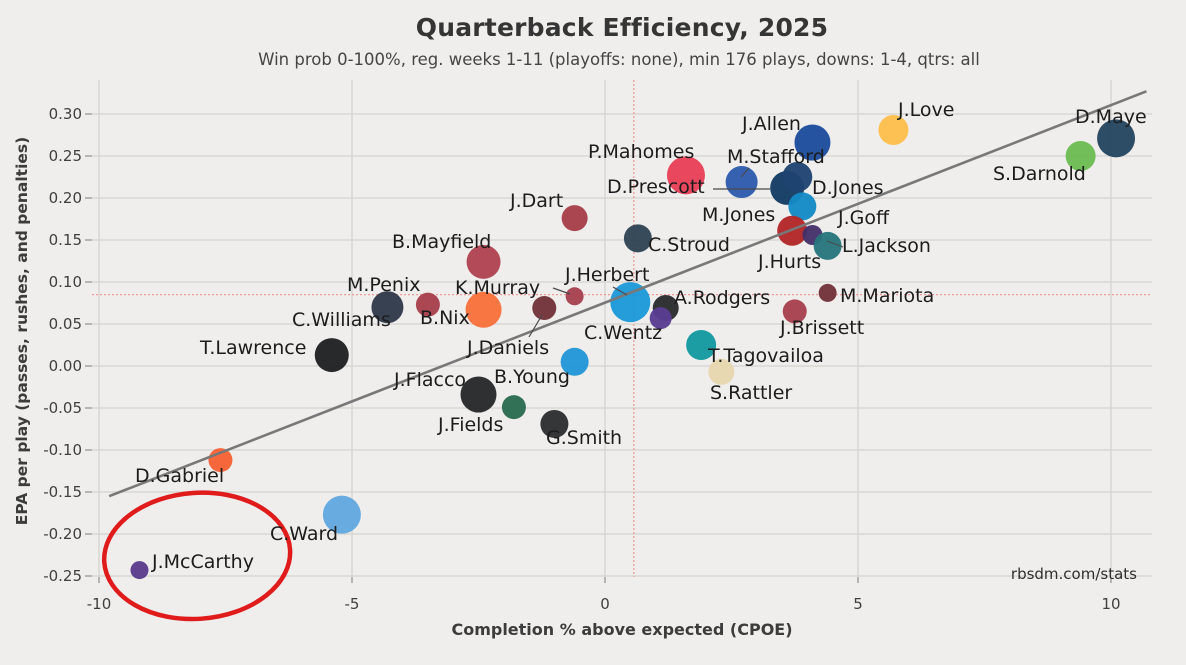 The image size is (1186, 665). Describe the element at coordinates (622, 629) in the screenshot. I see `x-axis-title: Completion % above expected (CPOE)` at that location.